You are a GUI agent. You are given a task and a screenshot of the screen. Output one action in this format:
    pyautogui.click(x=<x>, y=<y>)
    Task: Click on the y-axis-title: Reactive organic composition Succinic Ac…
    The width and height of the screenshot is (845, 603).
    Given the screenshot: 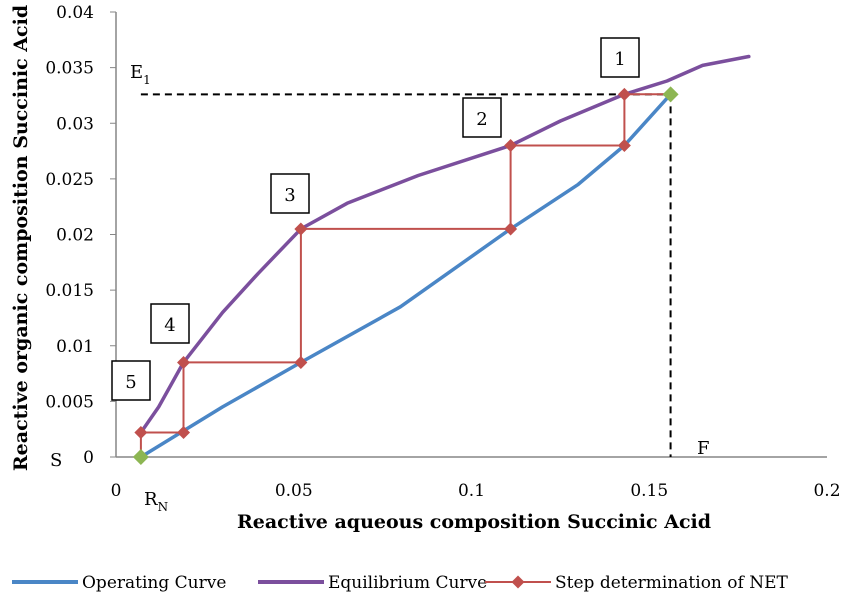 What is the action you would take?
    pyautogui.click(x=21, y=238)
    